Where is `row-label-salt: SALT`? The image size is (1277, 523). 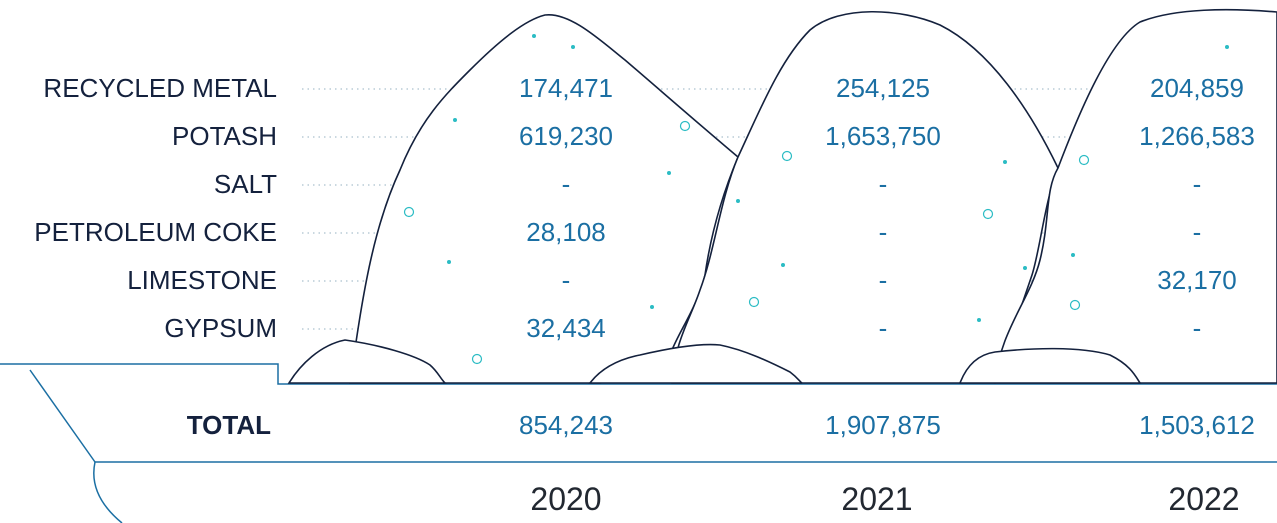
row-label-salt: SALT is located at coordinates (245, 184).